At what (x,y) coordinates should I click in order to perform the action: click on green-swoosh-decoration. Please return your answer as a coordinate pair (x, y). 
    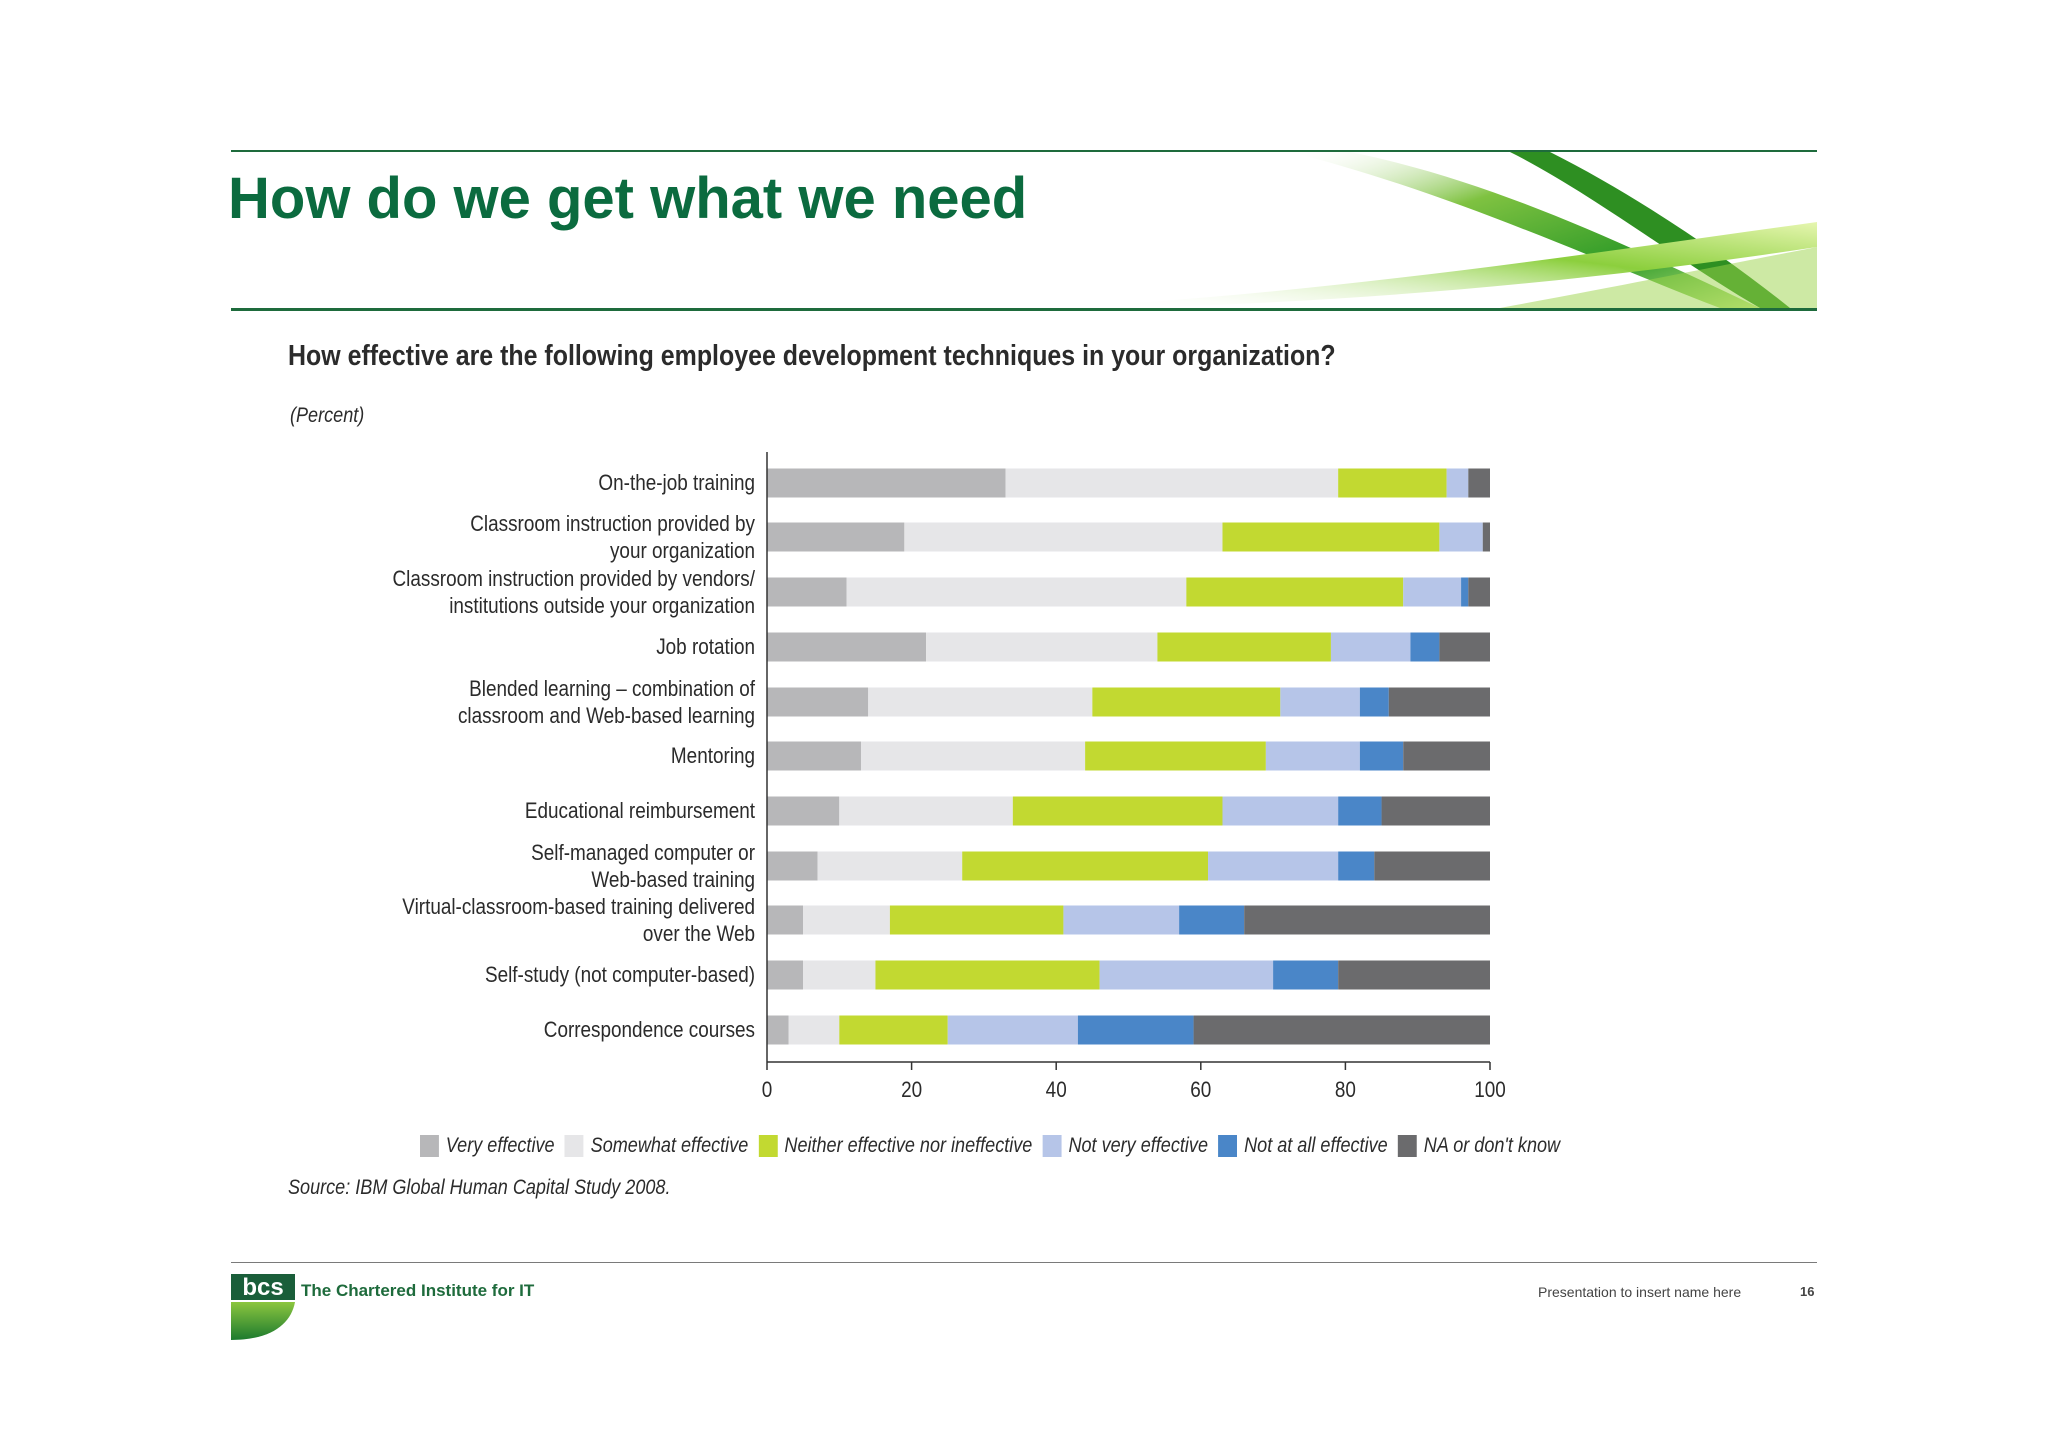
    Looking at the image, I should click on (1468, 230).